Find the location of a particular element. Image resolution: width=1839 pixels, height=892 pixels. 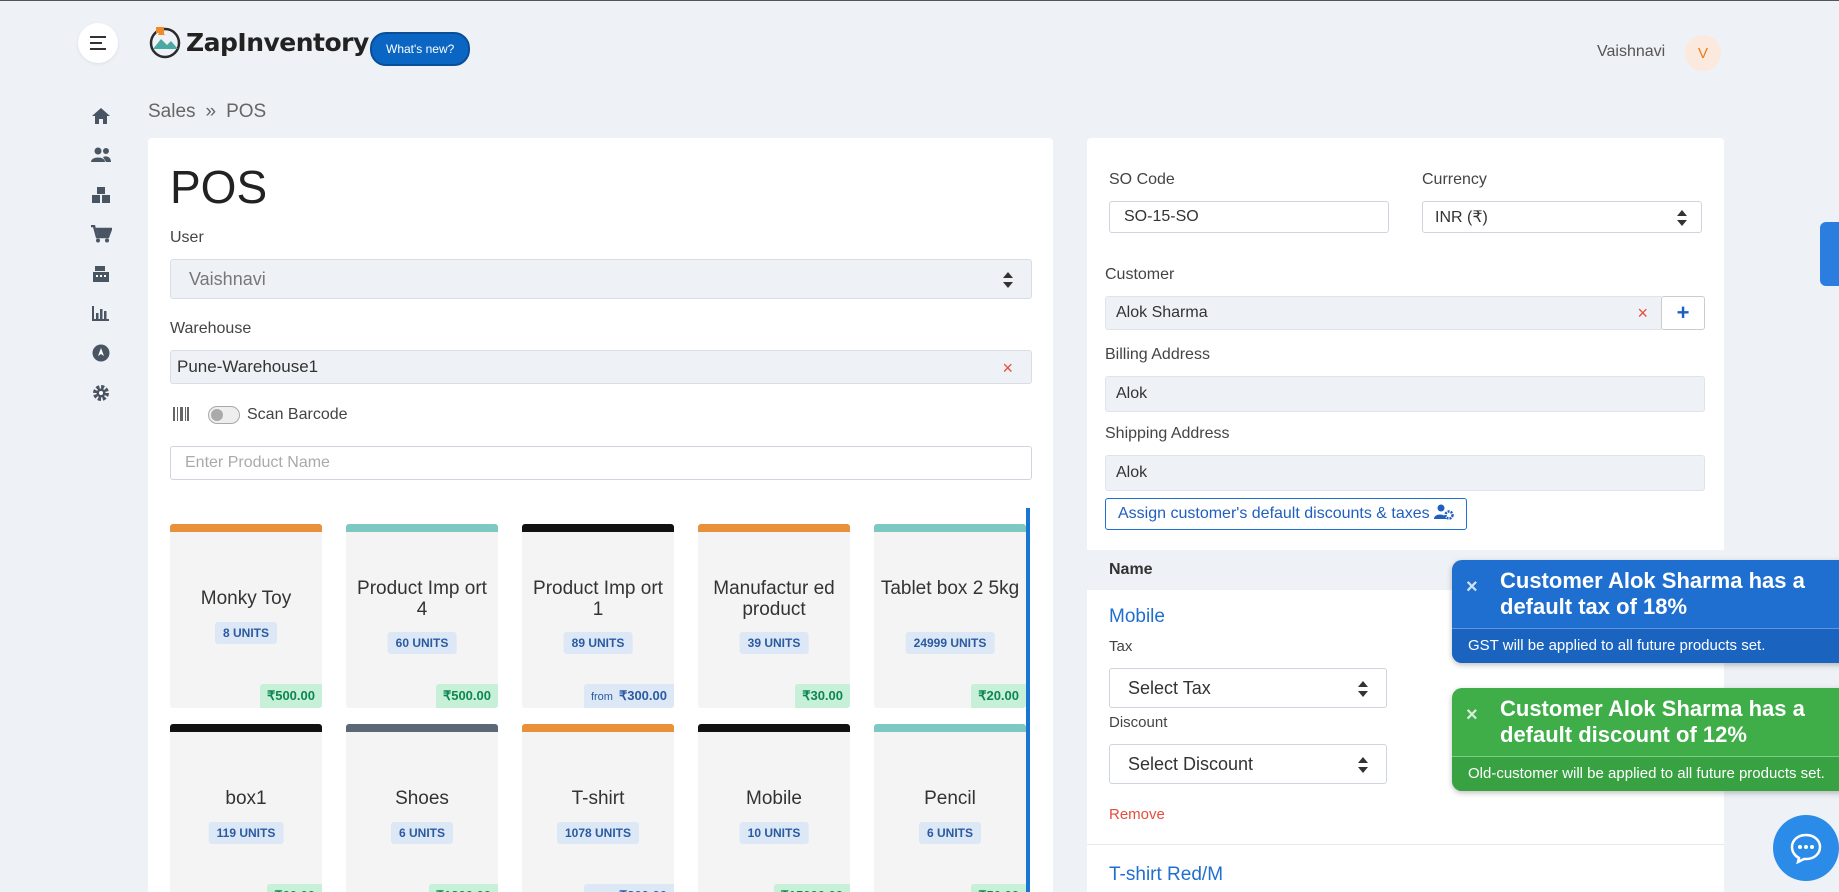

chat-button is located at coordinates (1806, 848).